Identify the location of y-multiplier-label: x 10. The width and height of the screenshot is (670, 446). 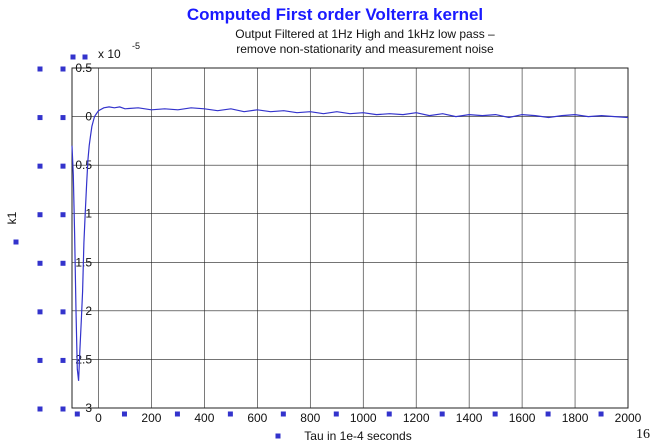
(109, 54).